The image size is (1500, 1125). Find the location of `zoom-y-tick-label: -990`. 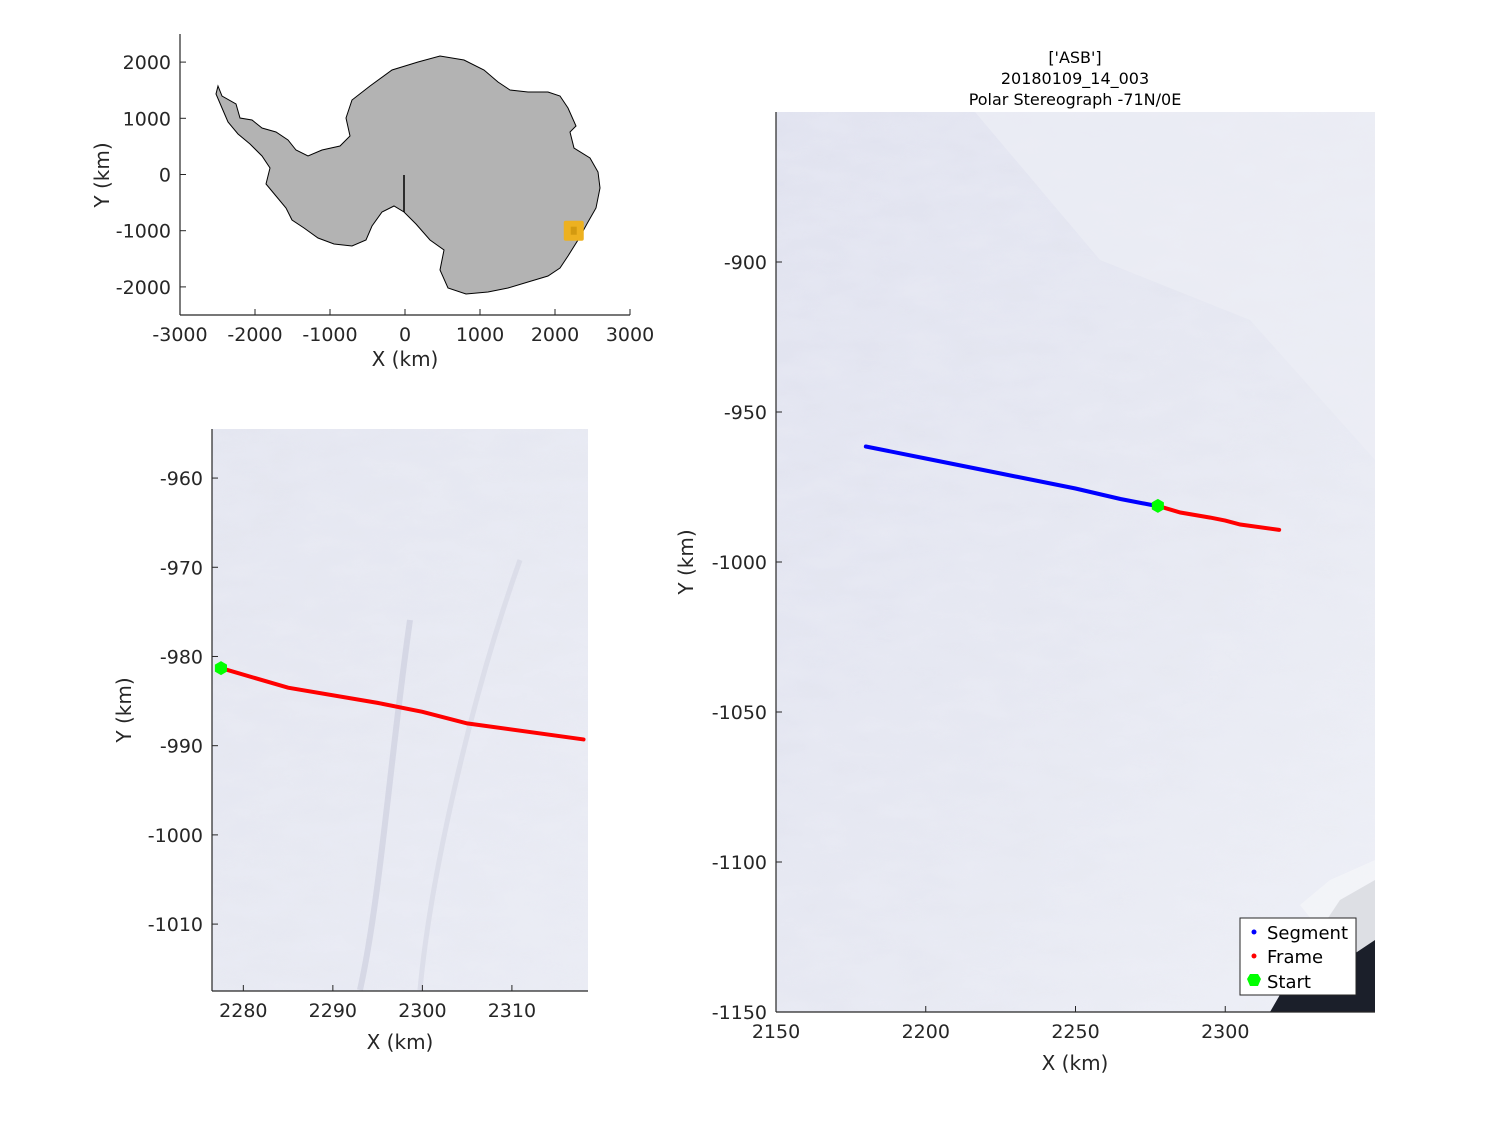

zoom-y-tick-label: -990 is located at coordinates (181, 747).